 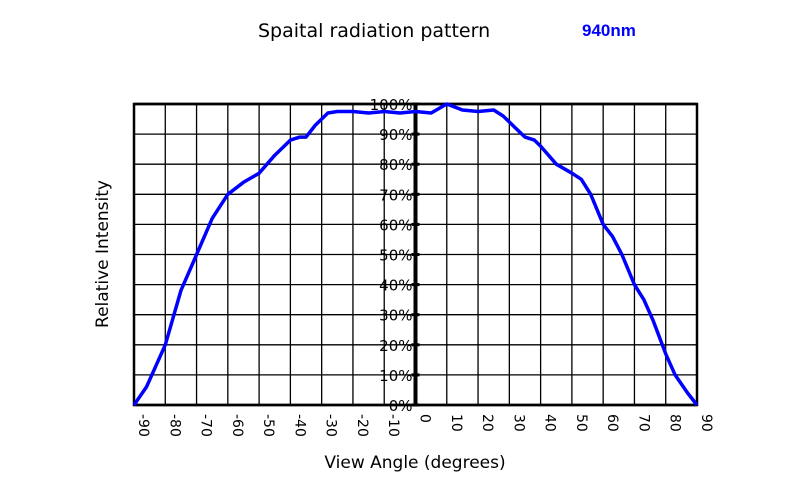 I want to click on y-tick-label: 0%, so click(x=401, y=406).